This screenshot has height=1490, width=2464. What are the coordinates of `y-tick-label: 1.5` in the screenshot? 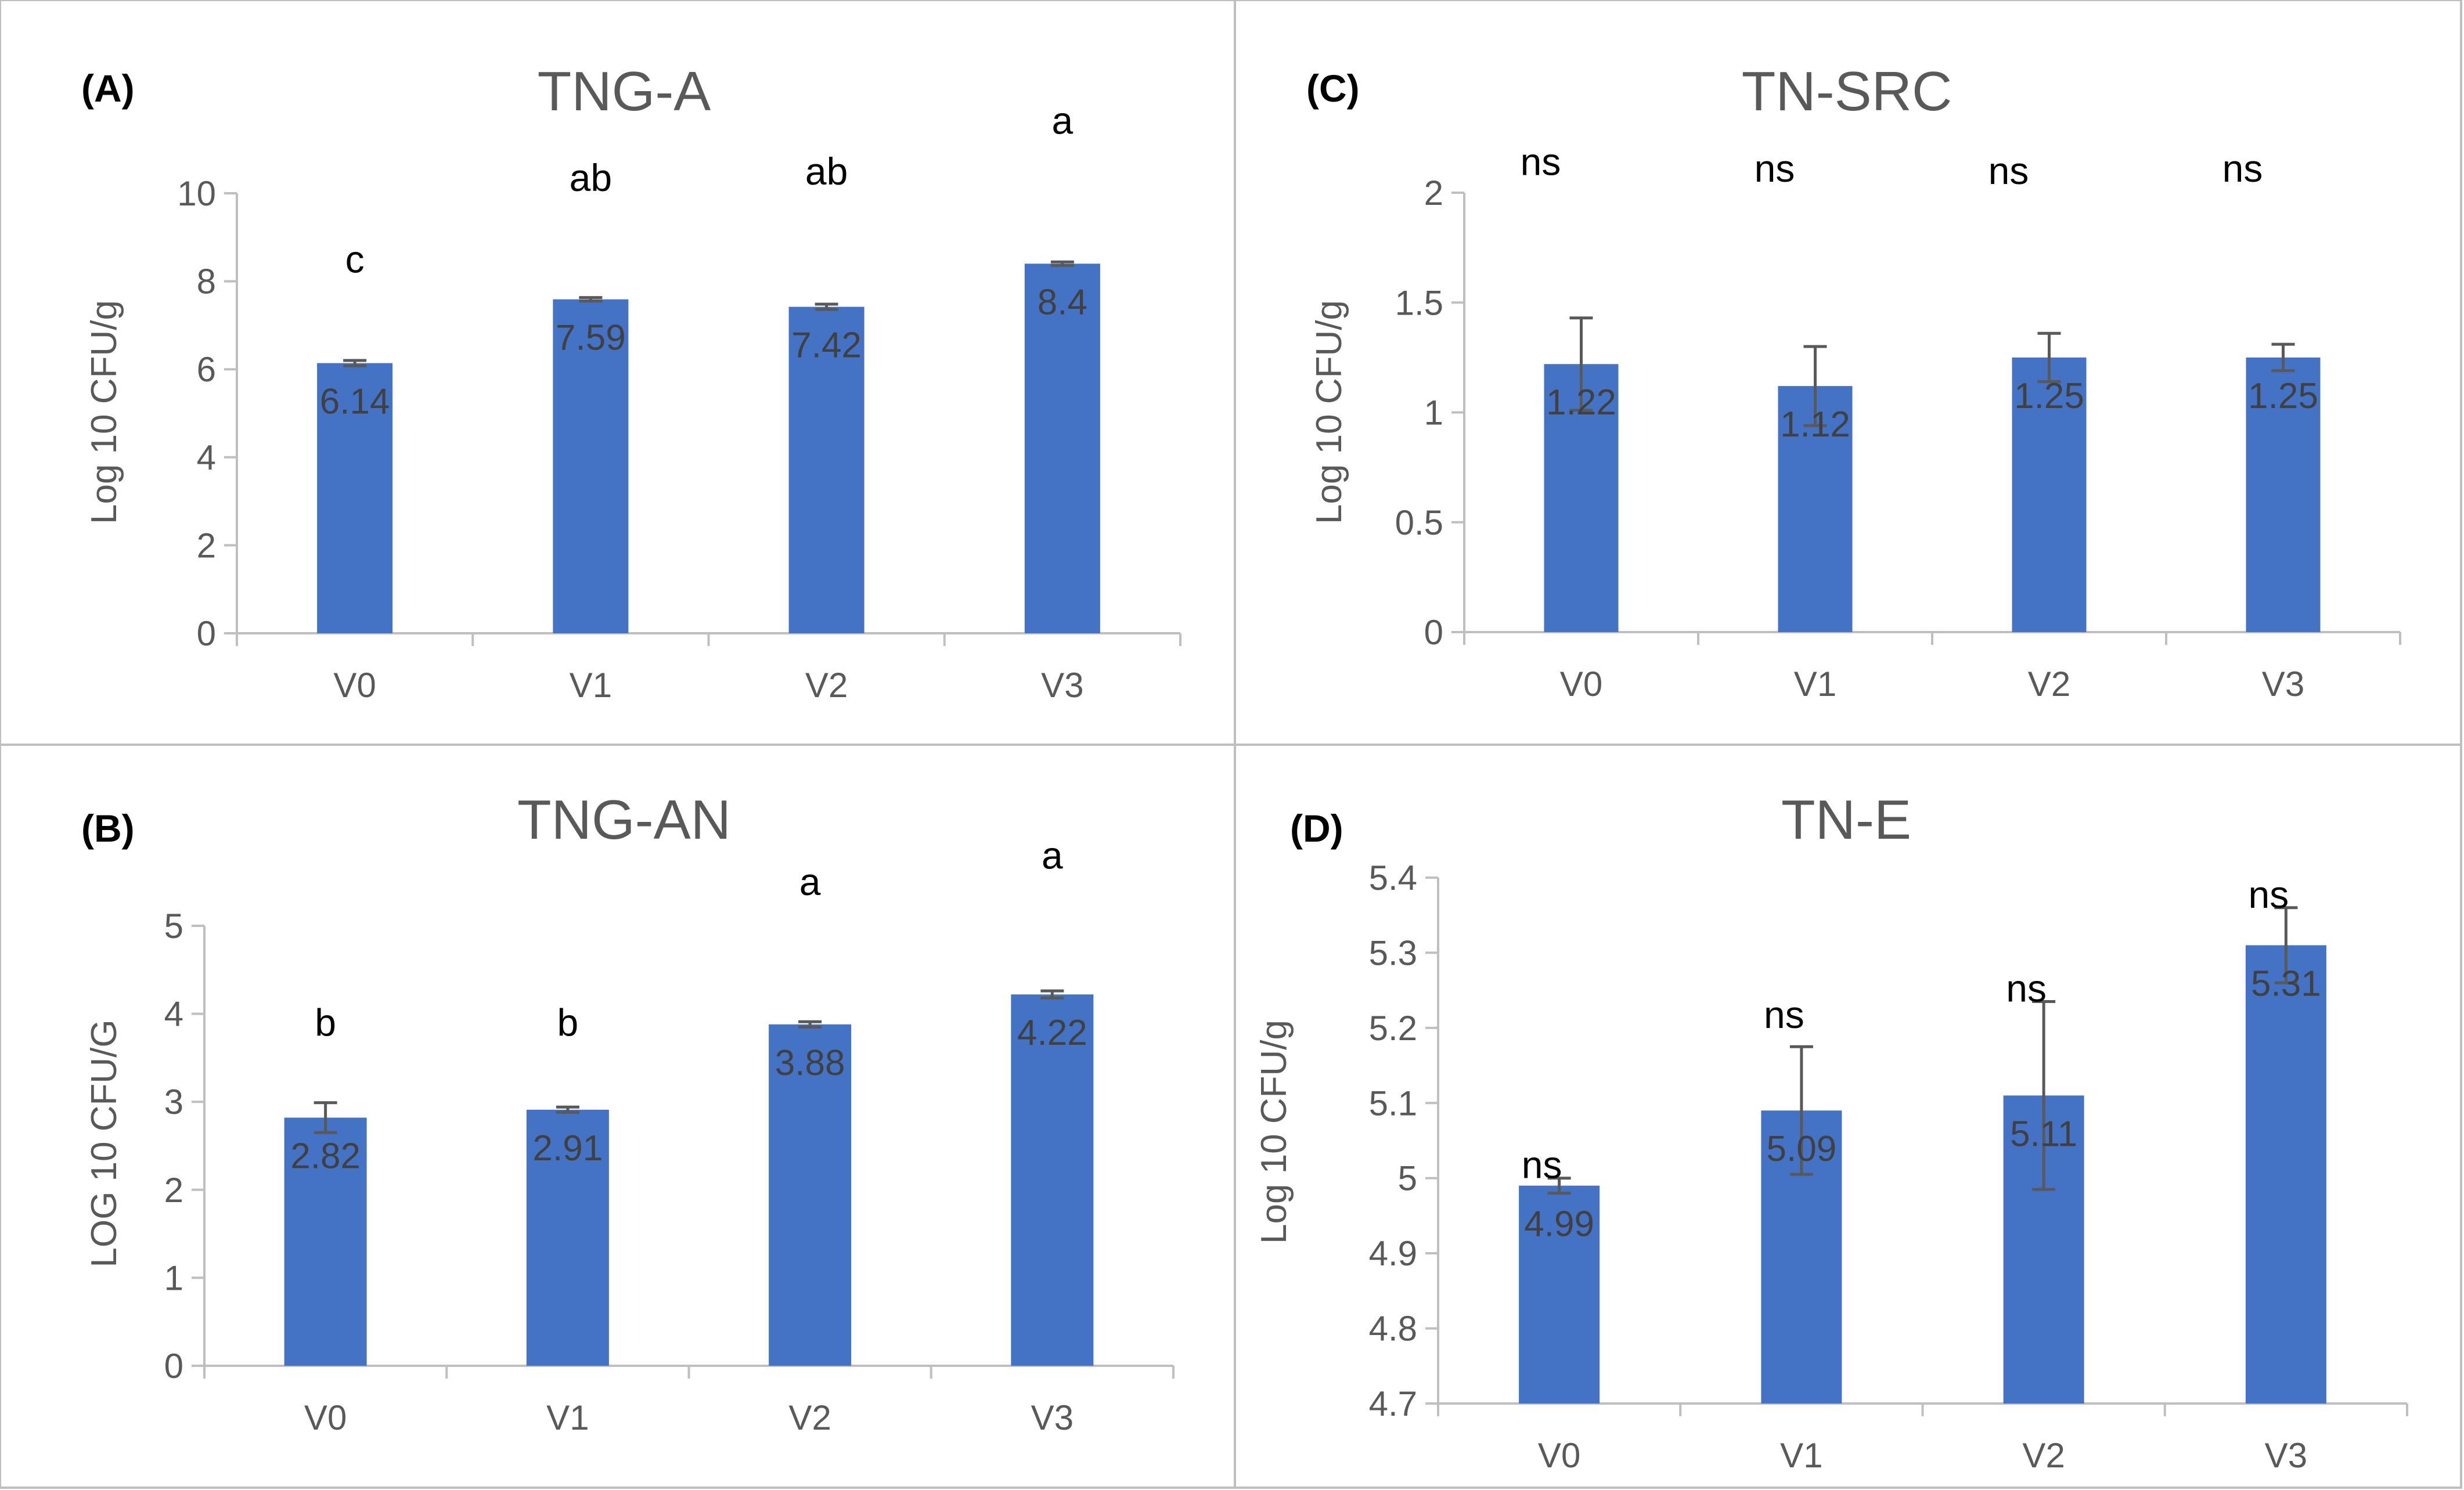 It's located at (1419, 302).